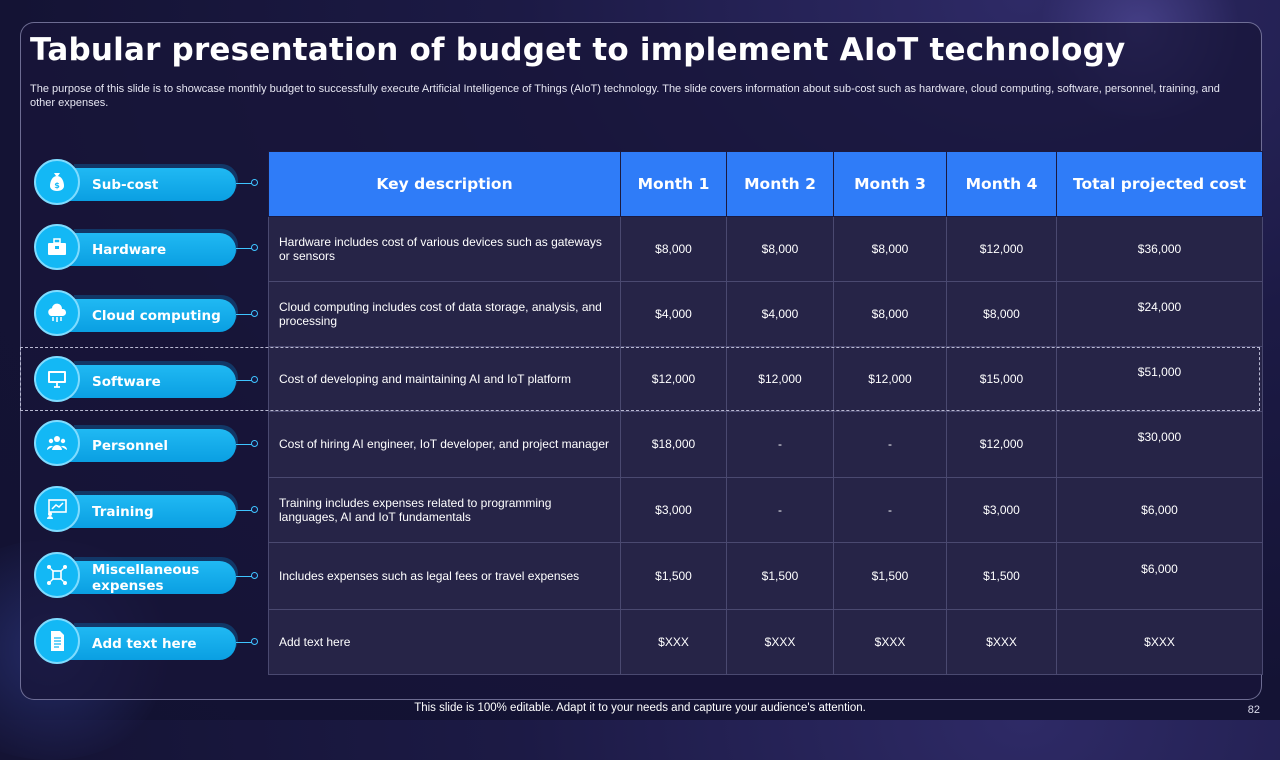 This screenshot has width=1280, height=760. Describe the element at coordinates (673, 642) in the screenshot. I see `cell-month-1: $XXX` at that location.